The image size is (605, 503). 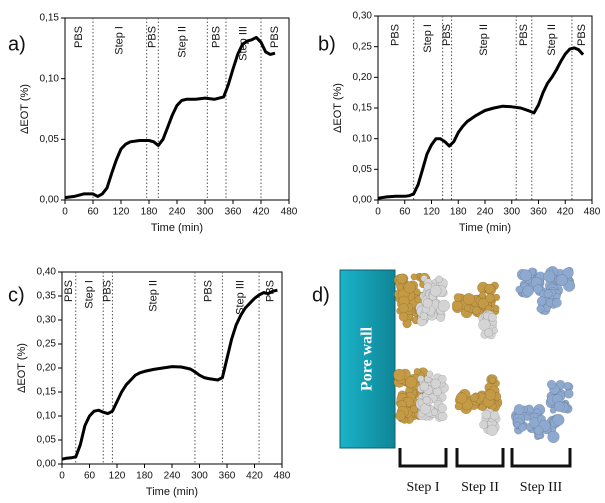 I want to click on step-label: Step I, so click(x=422, y=487).